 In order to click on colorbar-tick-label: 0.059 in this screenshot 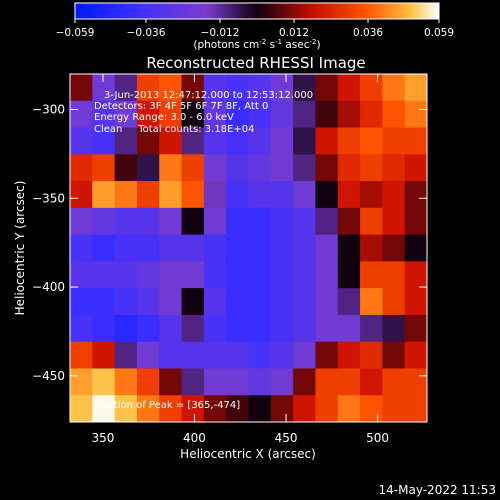, I will do `click(439, 33)`.